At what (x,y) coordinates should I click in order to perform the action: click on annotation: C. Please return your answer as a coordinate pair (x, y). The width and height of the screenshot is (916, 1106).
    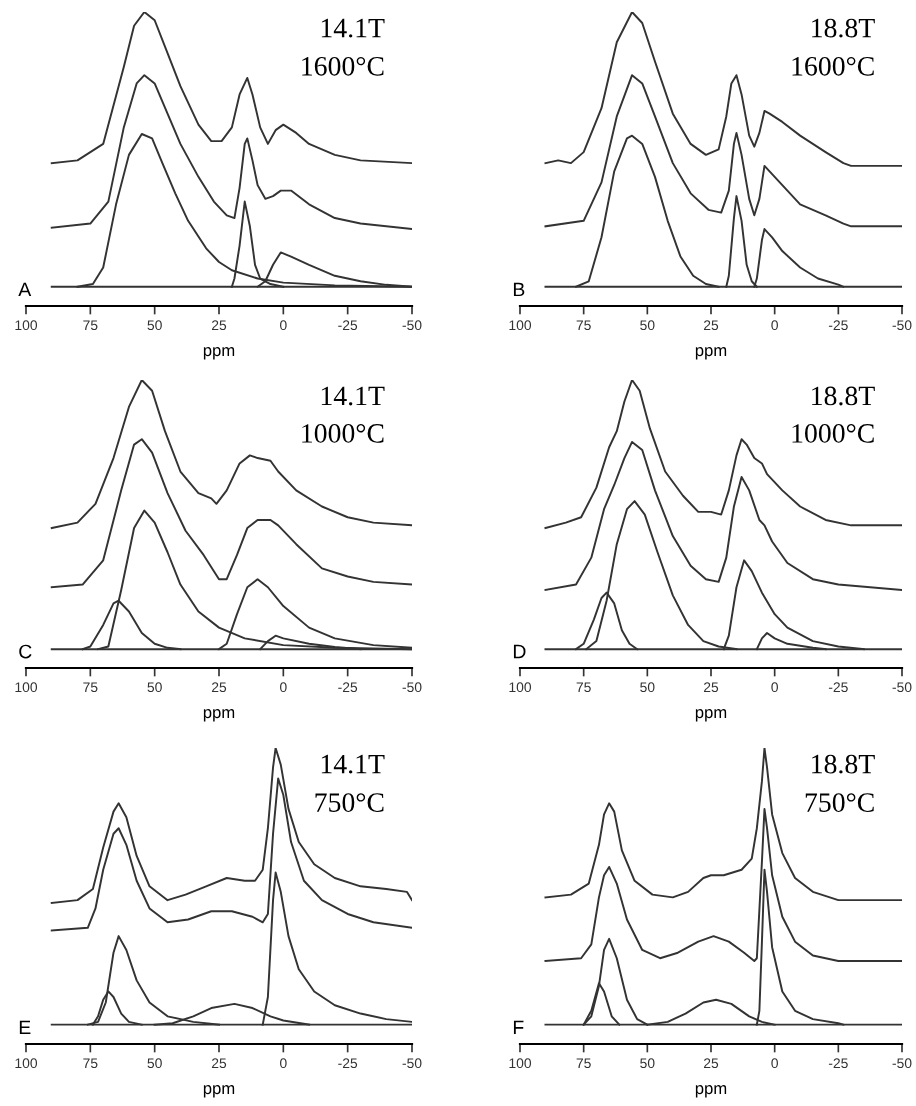
    Looking at the image, I should click on (25, 651).